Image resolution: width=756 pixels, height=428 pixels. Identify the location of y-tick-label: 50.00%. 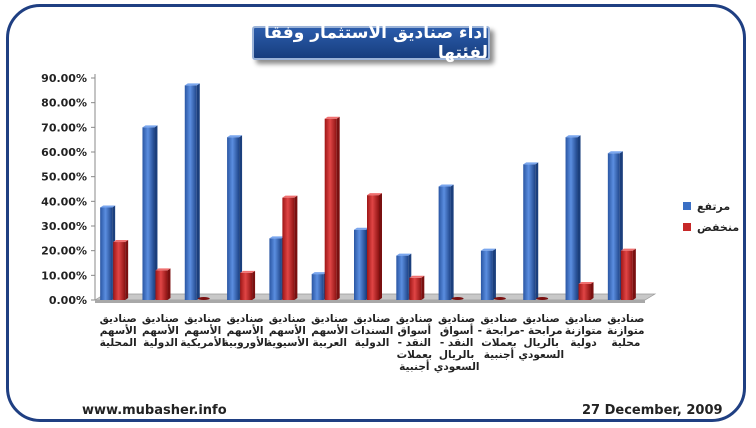
(64, 177).